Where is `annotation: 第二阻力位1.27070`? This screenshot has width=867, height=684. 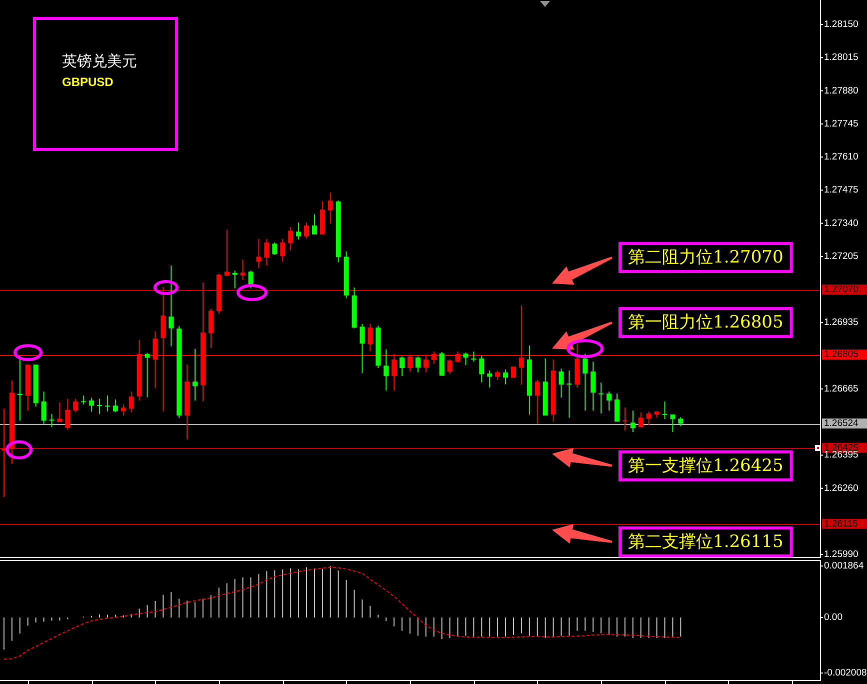
annotation: 第二阻力位1.27070 is located at coordinates (706, 258).